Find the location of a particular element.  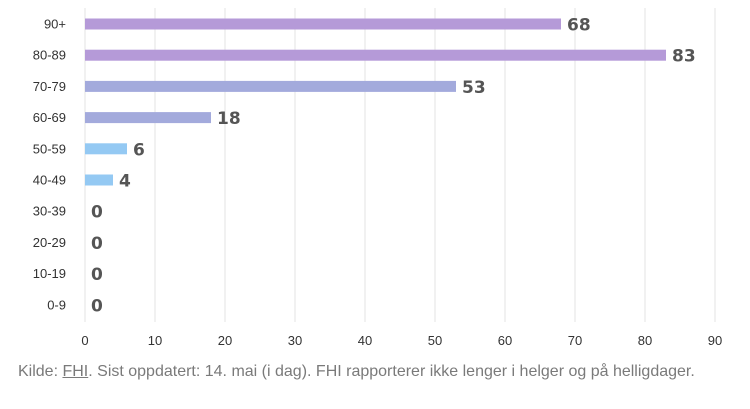

y-tick-label: 70-79 is located at coordinates (49, 86).